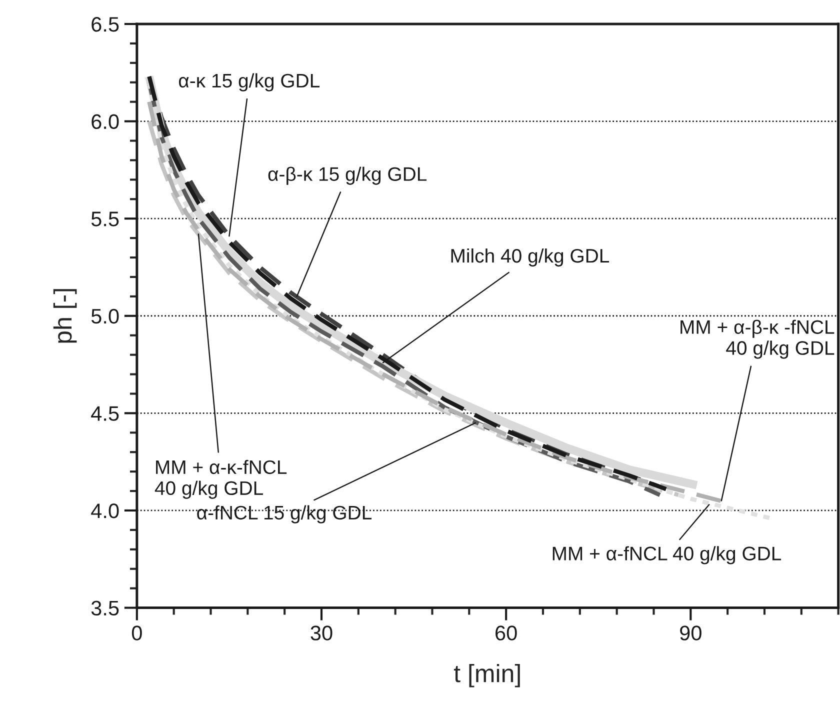 This screenshot has width=840, height=727. Describe the element at coordinates (105, 413) in the screenshot. I see `y-tick-label: 4.5` at that location.